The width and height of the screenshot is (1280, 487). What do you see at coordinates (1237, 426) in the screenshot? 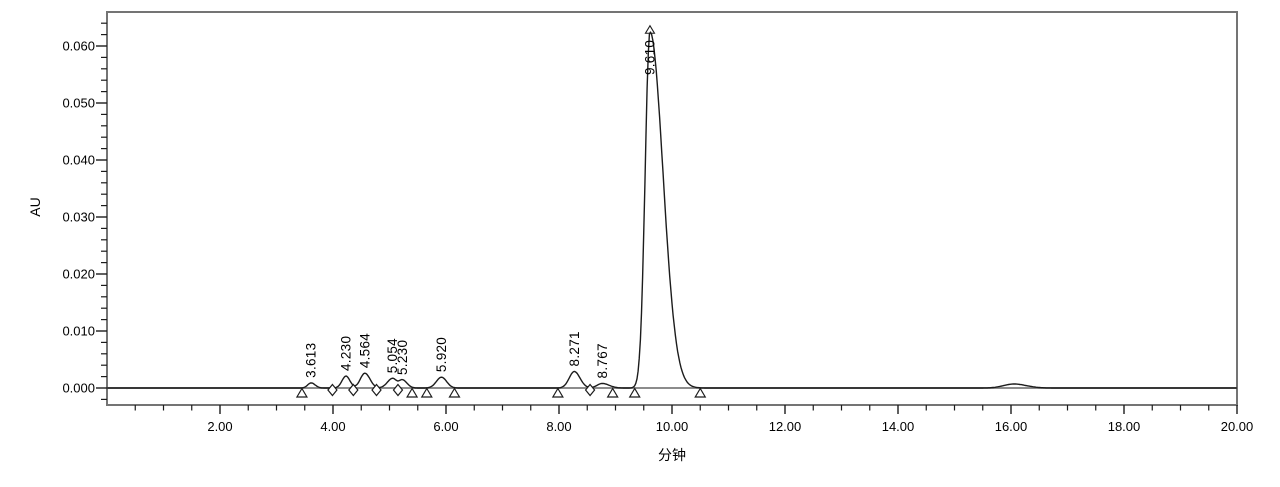
I see `x-tick-label: 20.00` at bounding box center [1237, 426].